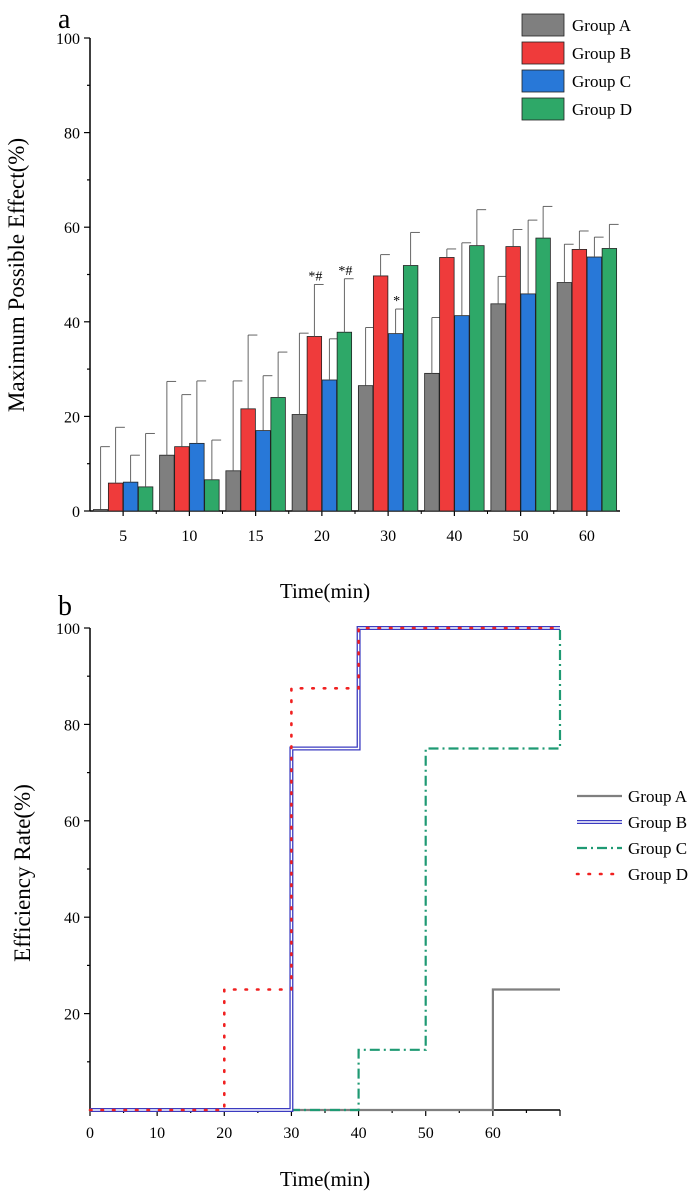  What do you see at coordinates (76, 512) in the screenshot?
I see `y-tick-label: 0` at bounding box center [76, 512].